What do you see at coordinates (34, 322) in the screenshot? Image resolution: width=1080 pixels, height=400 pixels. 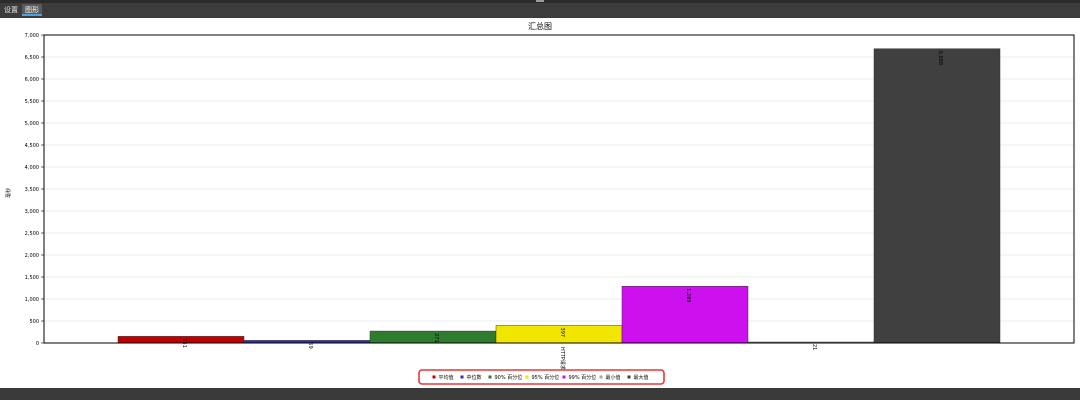 I see `y-tick-label: 500` at bounding box center [34, 322].